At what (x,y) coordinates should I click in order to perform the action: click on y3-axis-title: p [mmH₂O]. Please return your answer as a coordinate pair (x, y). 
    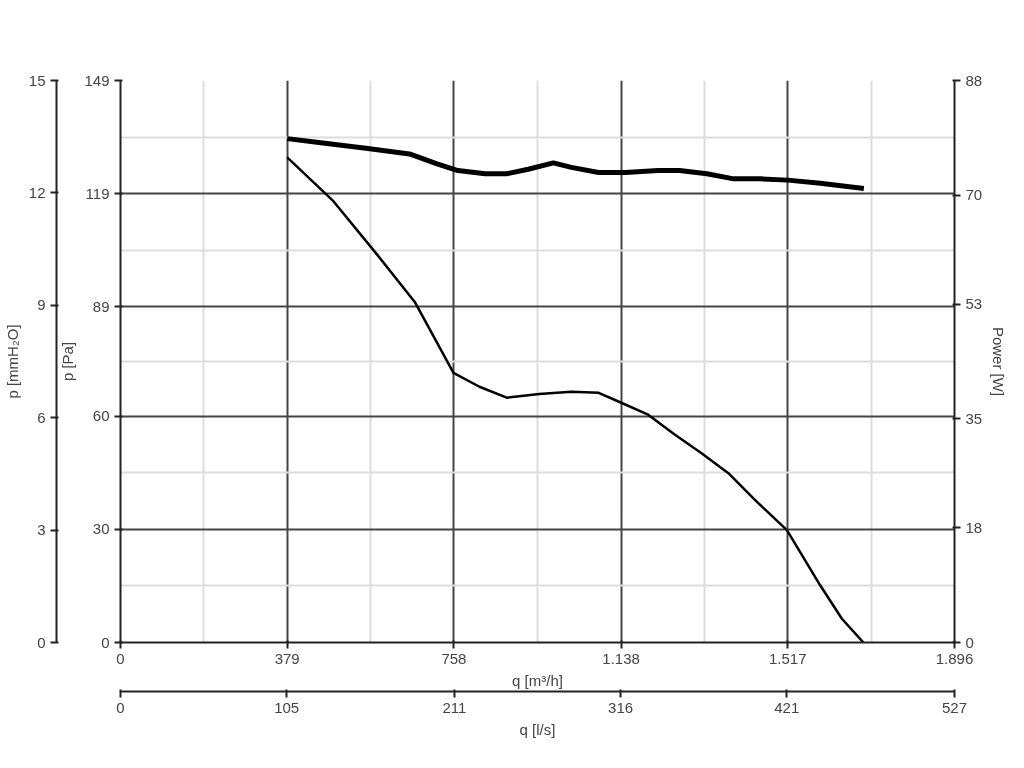
    Looking at the image, I should click on (12, 361).